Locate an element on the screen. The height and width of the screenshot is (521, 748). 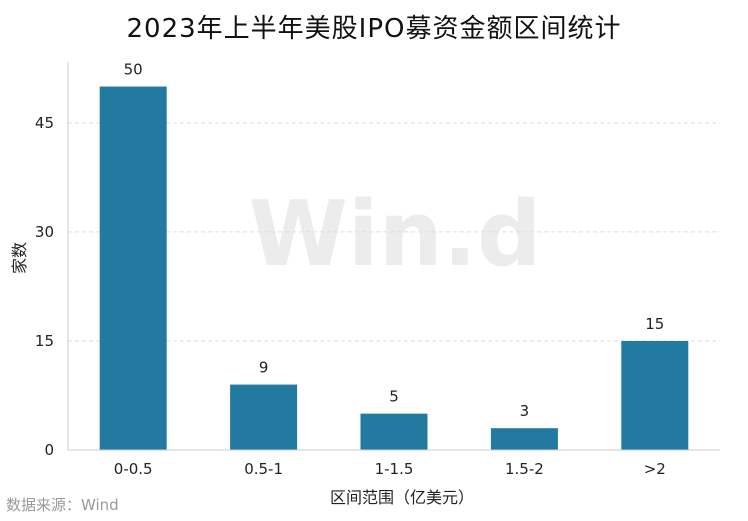
y-tick-label: 0 is located at coordinates (49, 450).